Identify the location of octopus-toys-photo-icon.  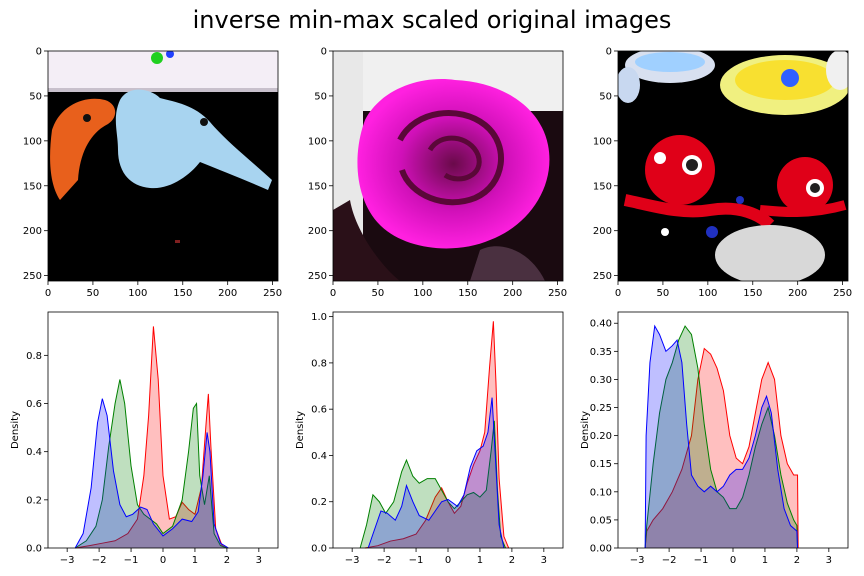
(733, 166).